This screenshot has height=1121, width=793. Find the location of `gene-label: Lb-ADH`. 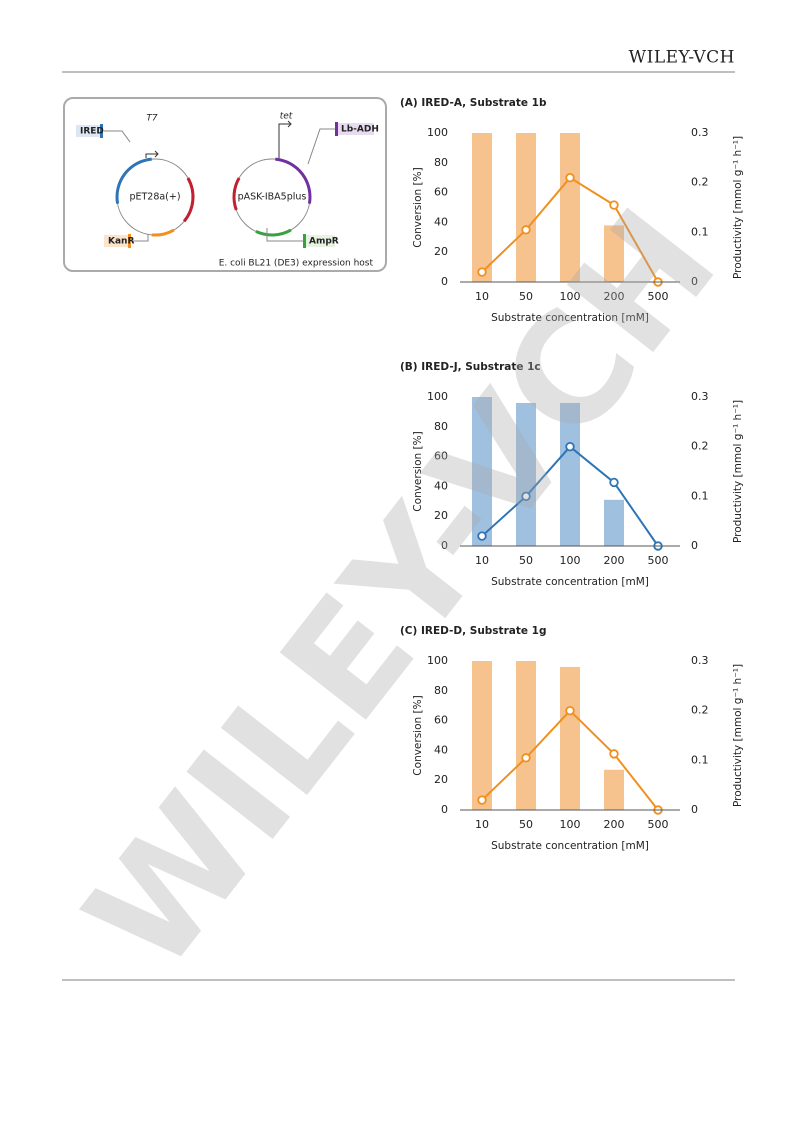

gene-label: Lb-ADH is located at coordinates (360, 130).